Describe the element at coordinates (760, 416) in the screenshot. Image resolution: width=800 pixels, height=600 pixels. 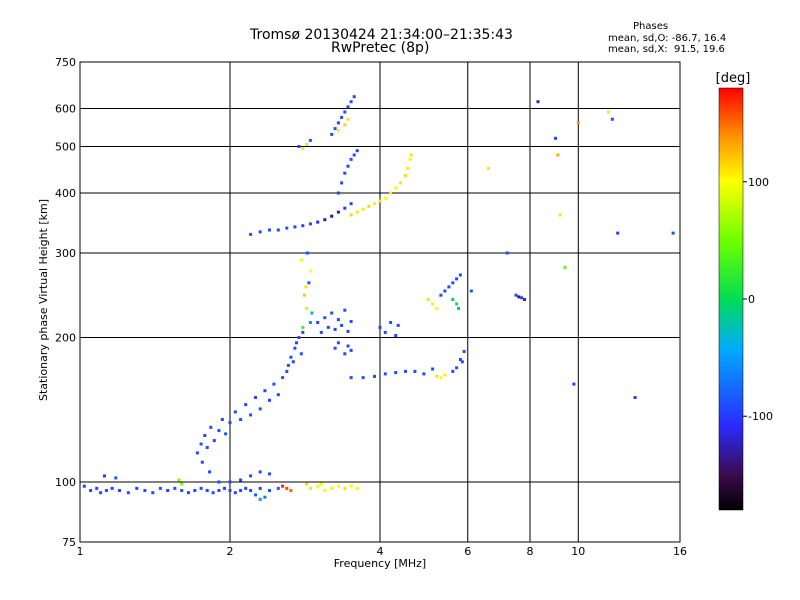
I see `colorbar-tick-label: -100` at that location.